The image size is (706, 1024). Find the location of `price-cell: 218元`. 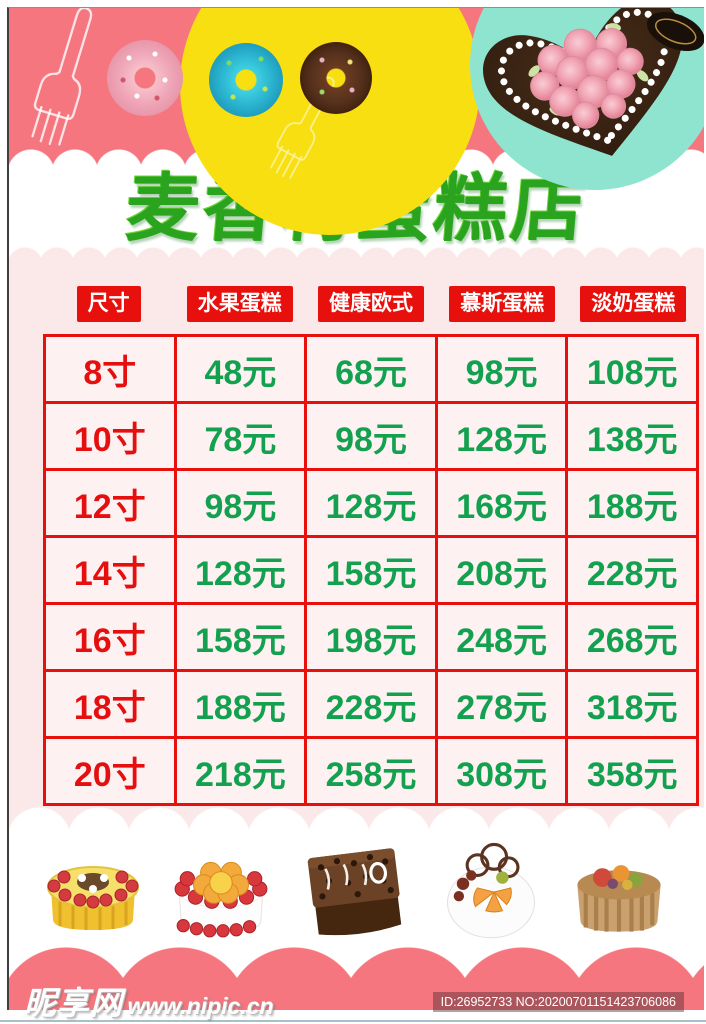

price-cell: 218元 is located at coordinates (240, 771).